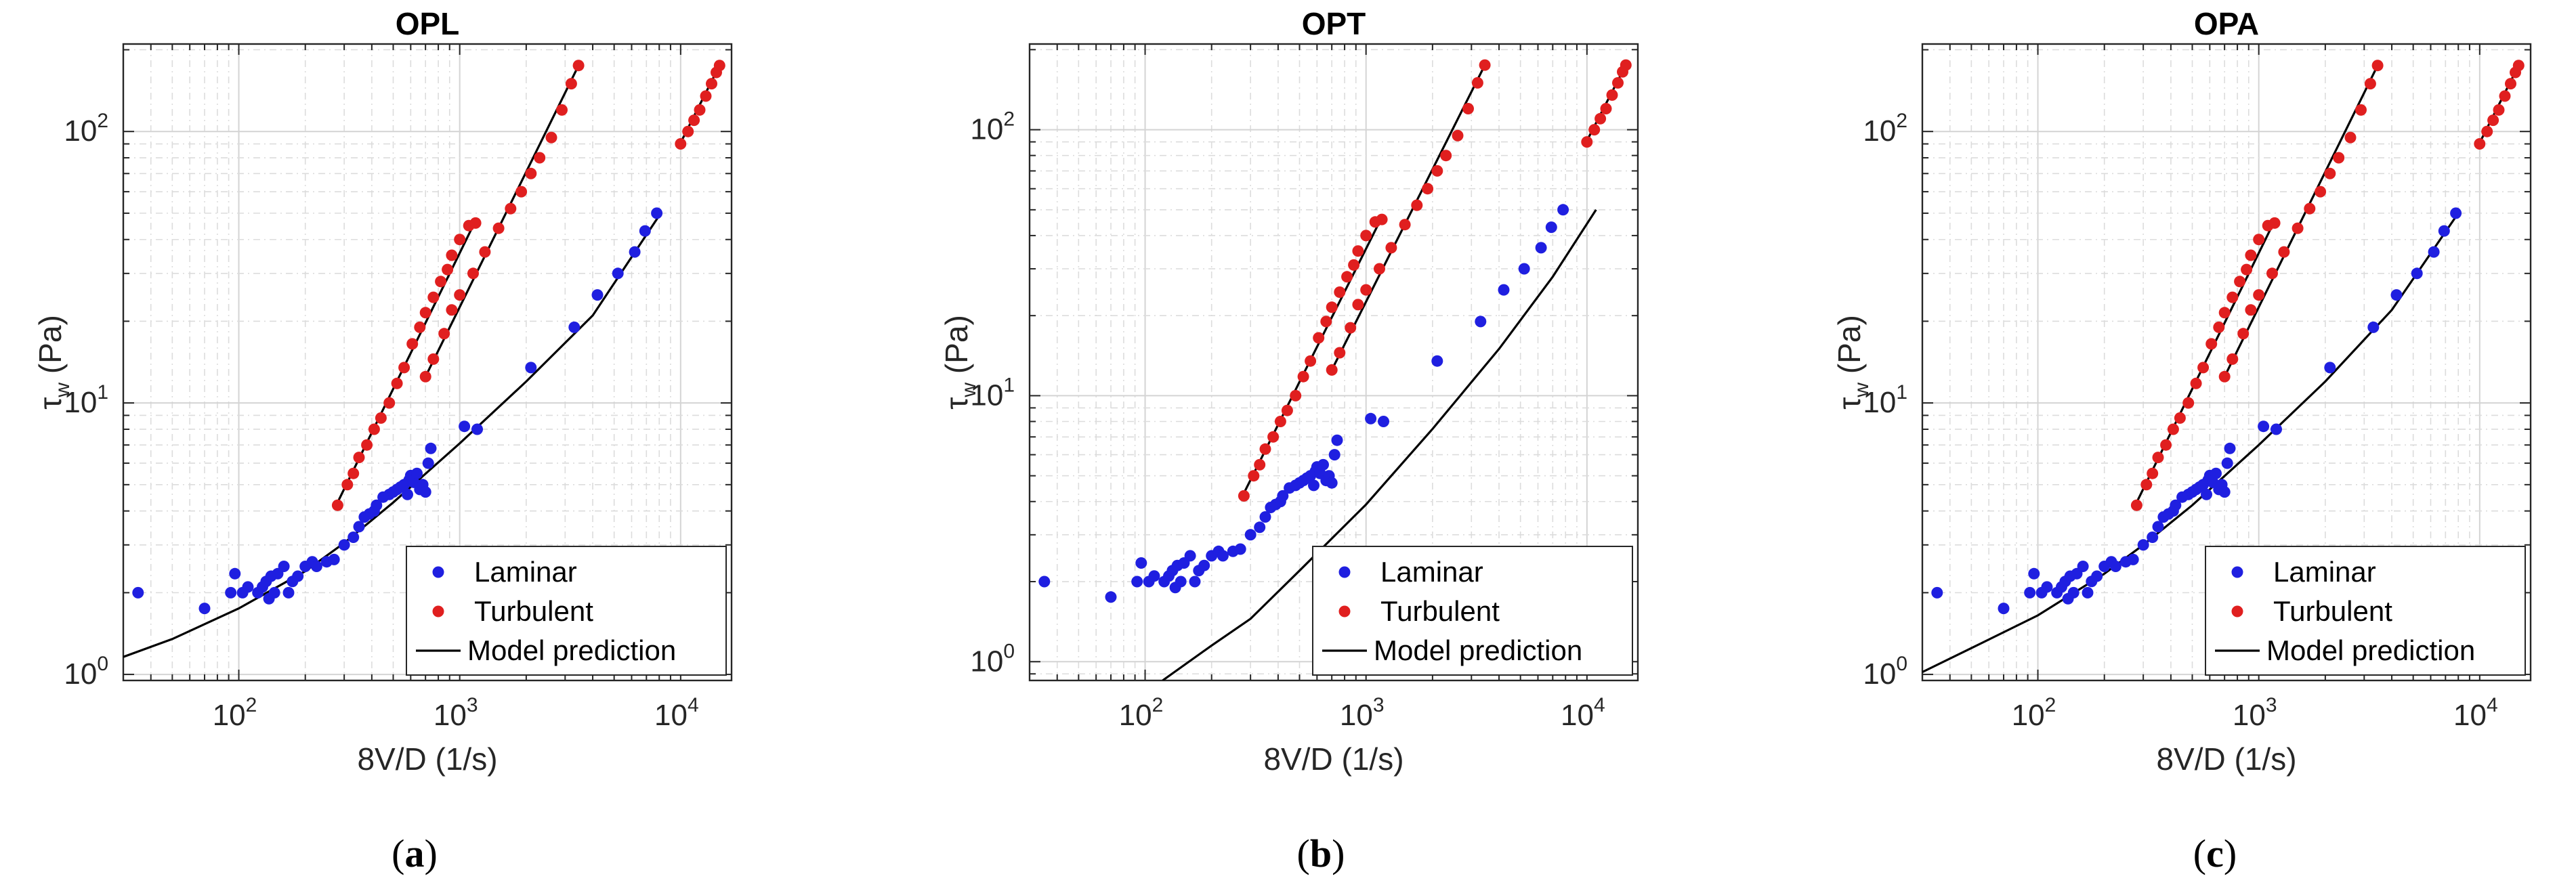 The height and width of the screenshot is (889, 2576). What do you see at coordinates (1333, 759) in the screenshot?
I see `x-axis-label: 8V/D (1/s)` at bounding box center [1333, 759].